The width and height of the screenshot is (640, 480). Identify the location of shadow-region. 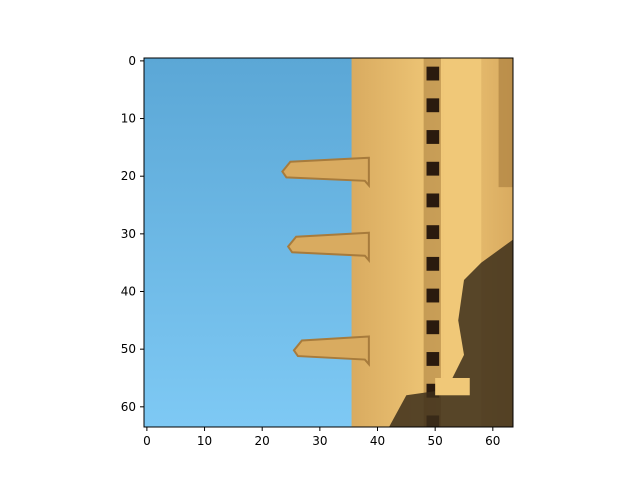
(451, 333).